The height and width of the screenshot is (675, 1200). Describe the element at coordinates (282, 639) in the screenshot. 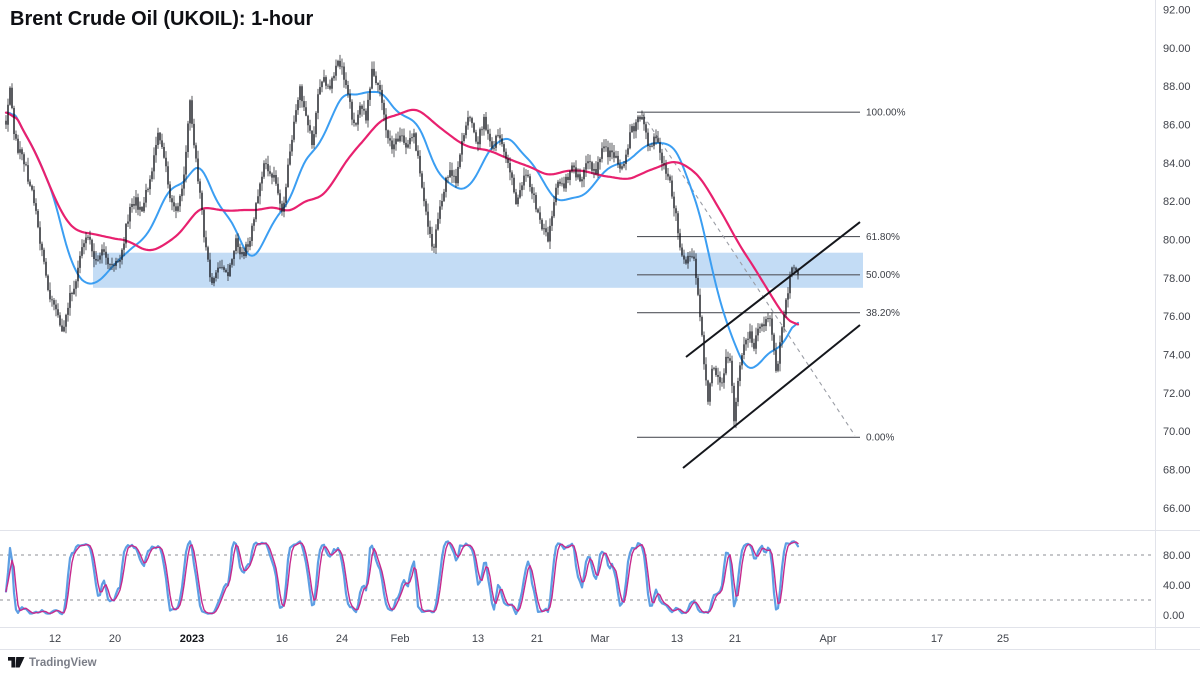

I see `time-axis-label: 16` at that location.